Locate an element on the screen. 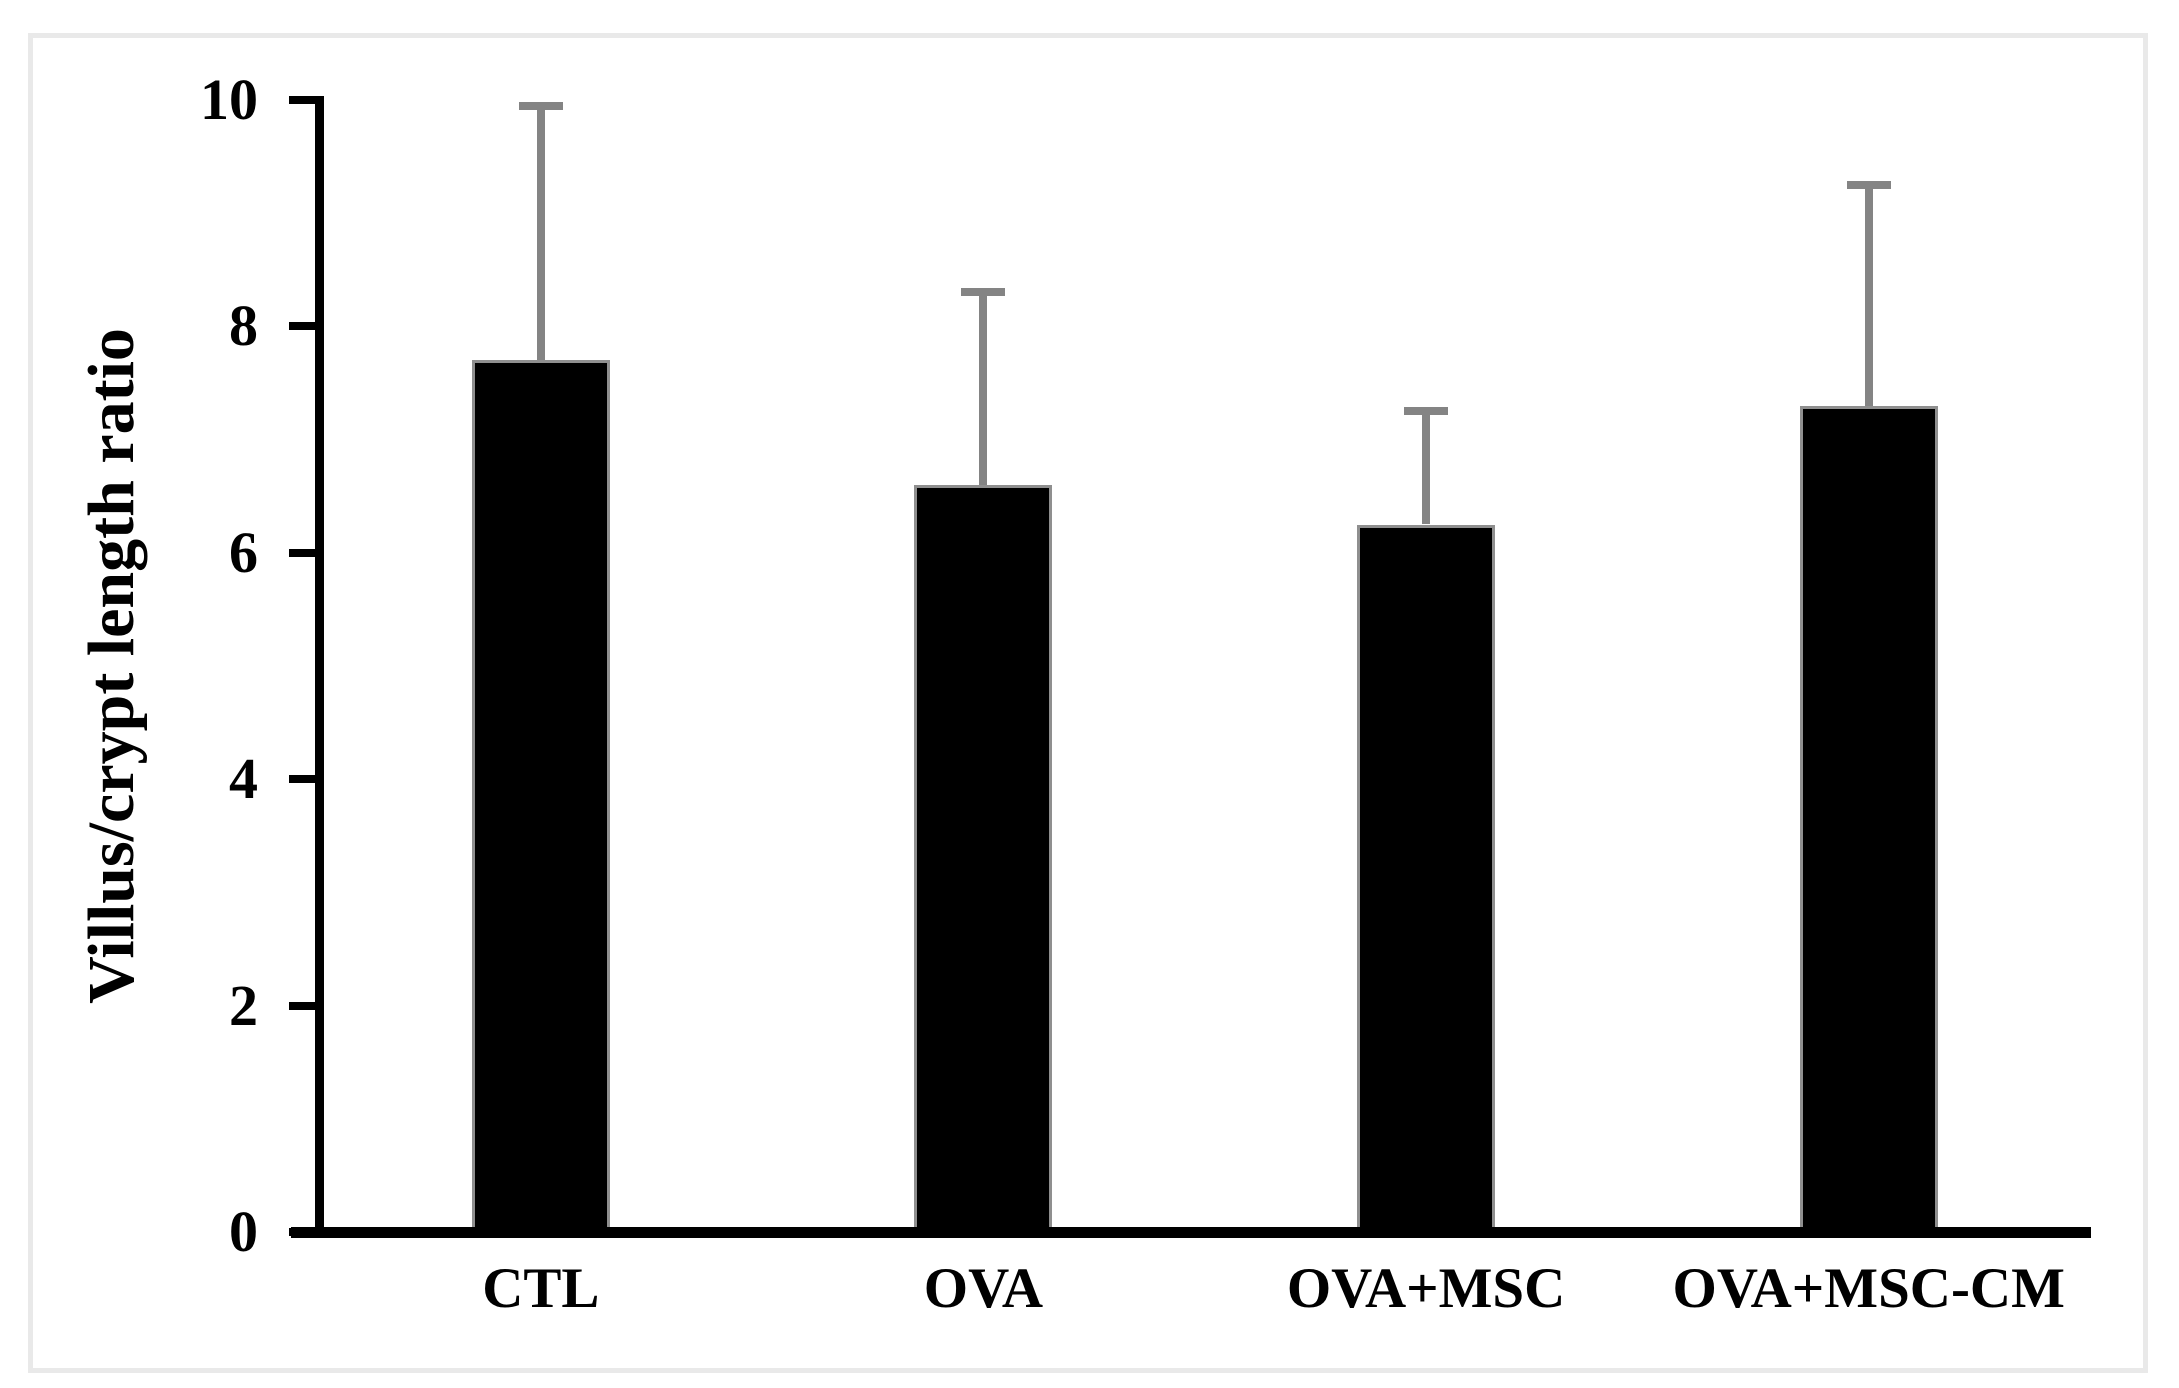  y-tick-label: 0 is located at coordinates (243, 1231).